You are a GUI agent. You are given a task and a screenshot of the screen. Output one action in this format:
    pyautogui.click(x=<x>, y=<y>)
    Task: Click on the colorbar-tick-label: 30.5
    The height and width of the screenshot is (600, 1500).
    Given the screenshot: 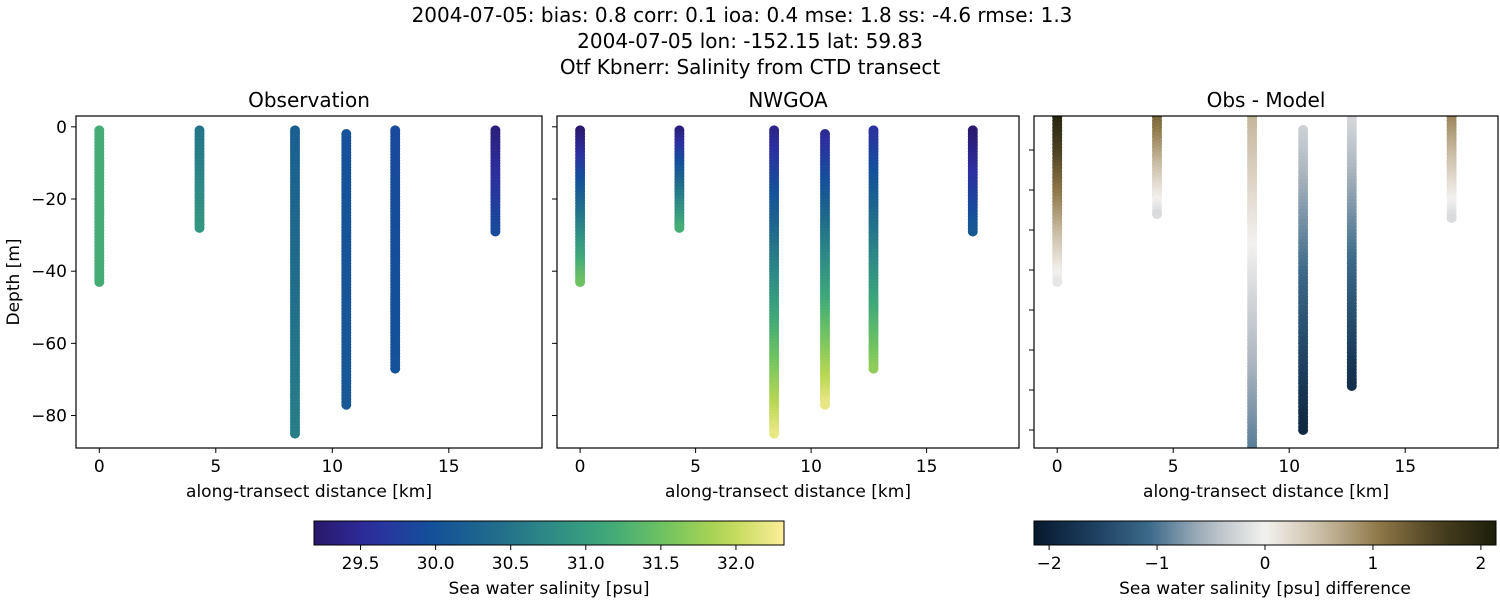 What is the action you would take?
    pyautogui.click(x=511, y=564)
    